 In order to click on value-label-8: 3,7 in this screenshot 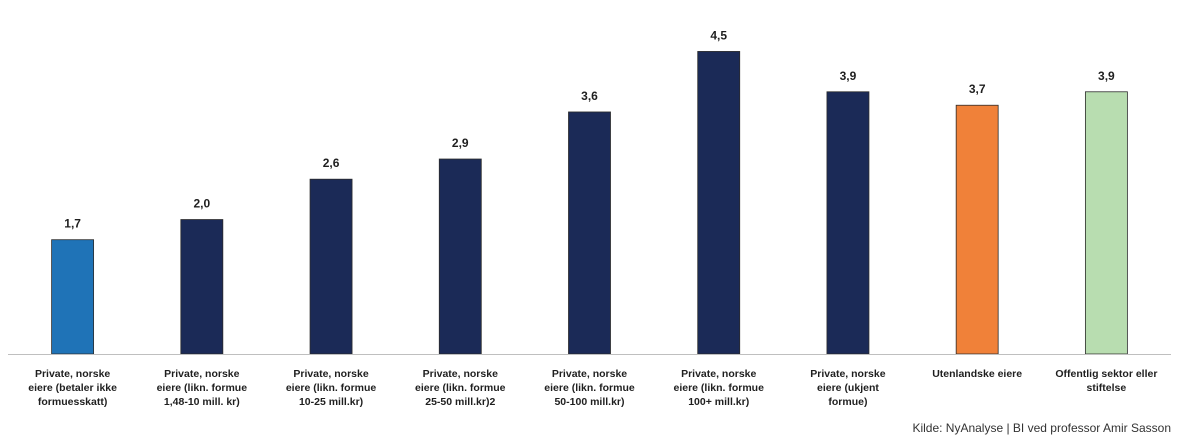, I will do `click(977, 89)`.